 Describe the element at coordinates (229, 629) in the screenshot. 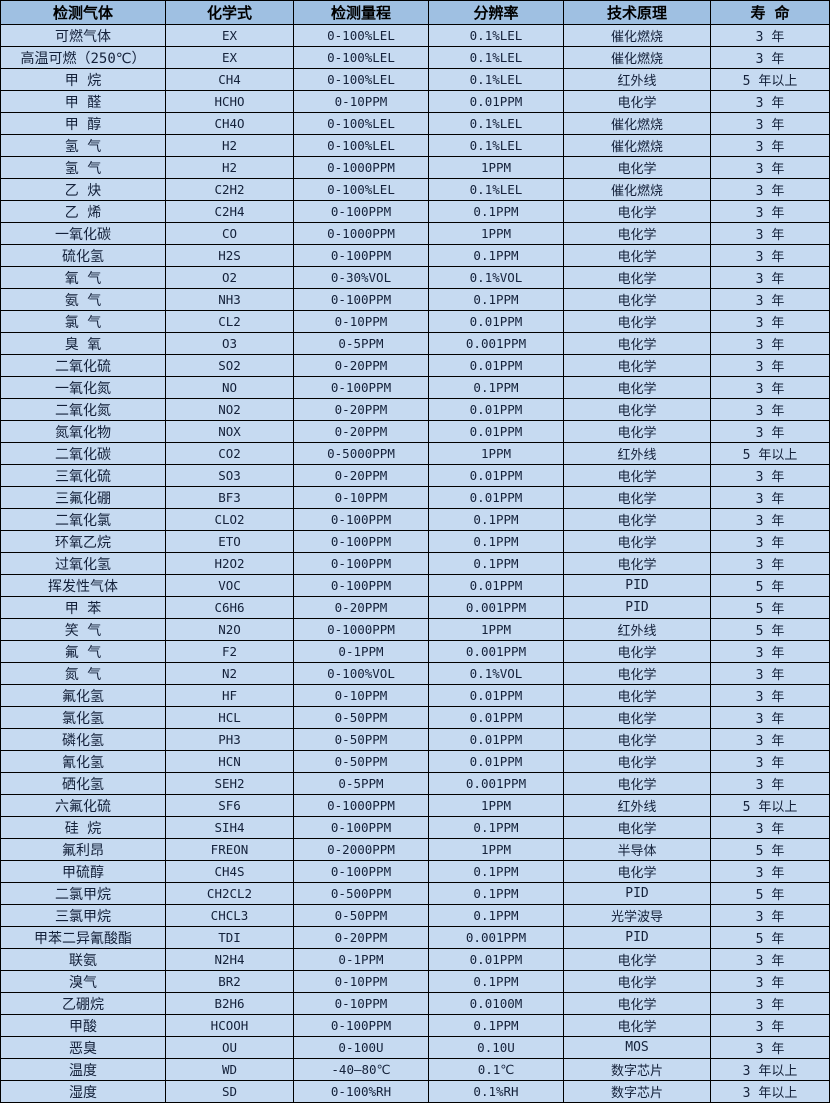

I see `formula-cell: N2O` at that location.